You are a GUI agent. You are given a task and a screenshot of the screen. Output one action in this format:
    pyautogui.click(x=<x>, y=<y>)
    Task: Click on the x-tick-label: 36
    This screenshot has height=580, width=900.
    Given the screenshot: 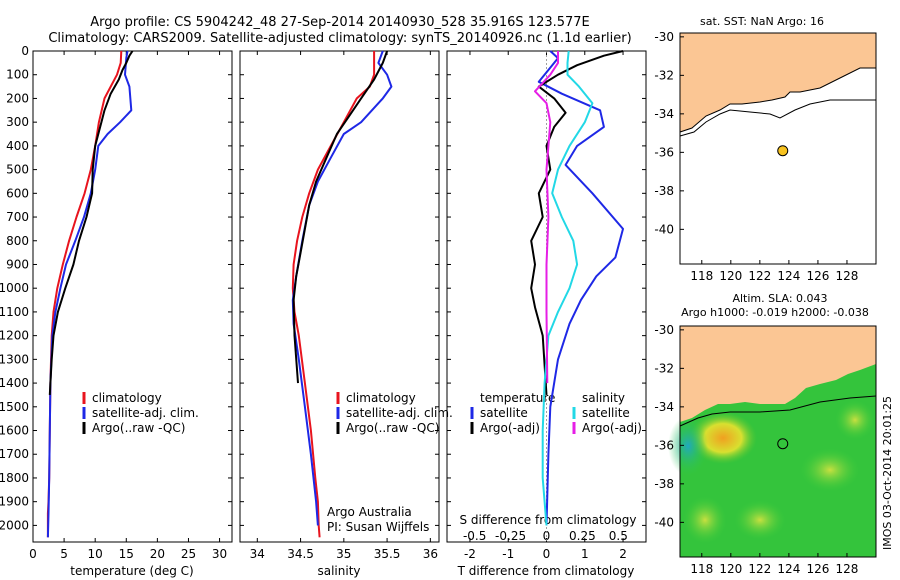 What is the action you would take?
    pyautogui.click(x=430, y=554)
    